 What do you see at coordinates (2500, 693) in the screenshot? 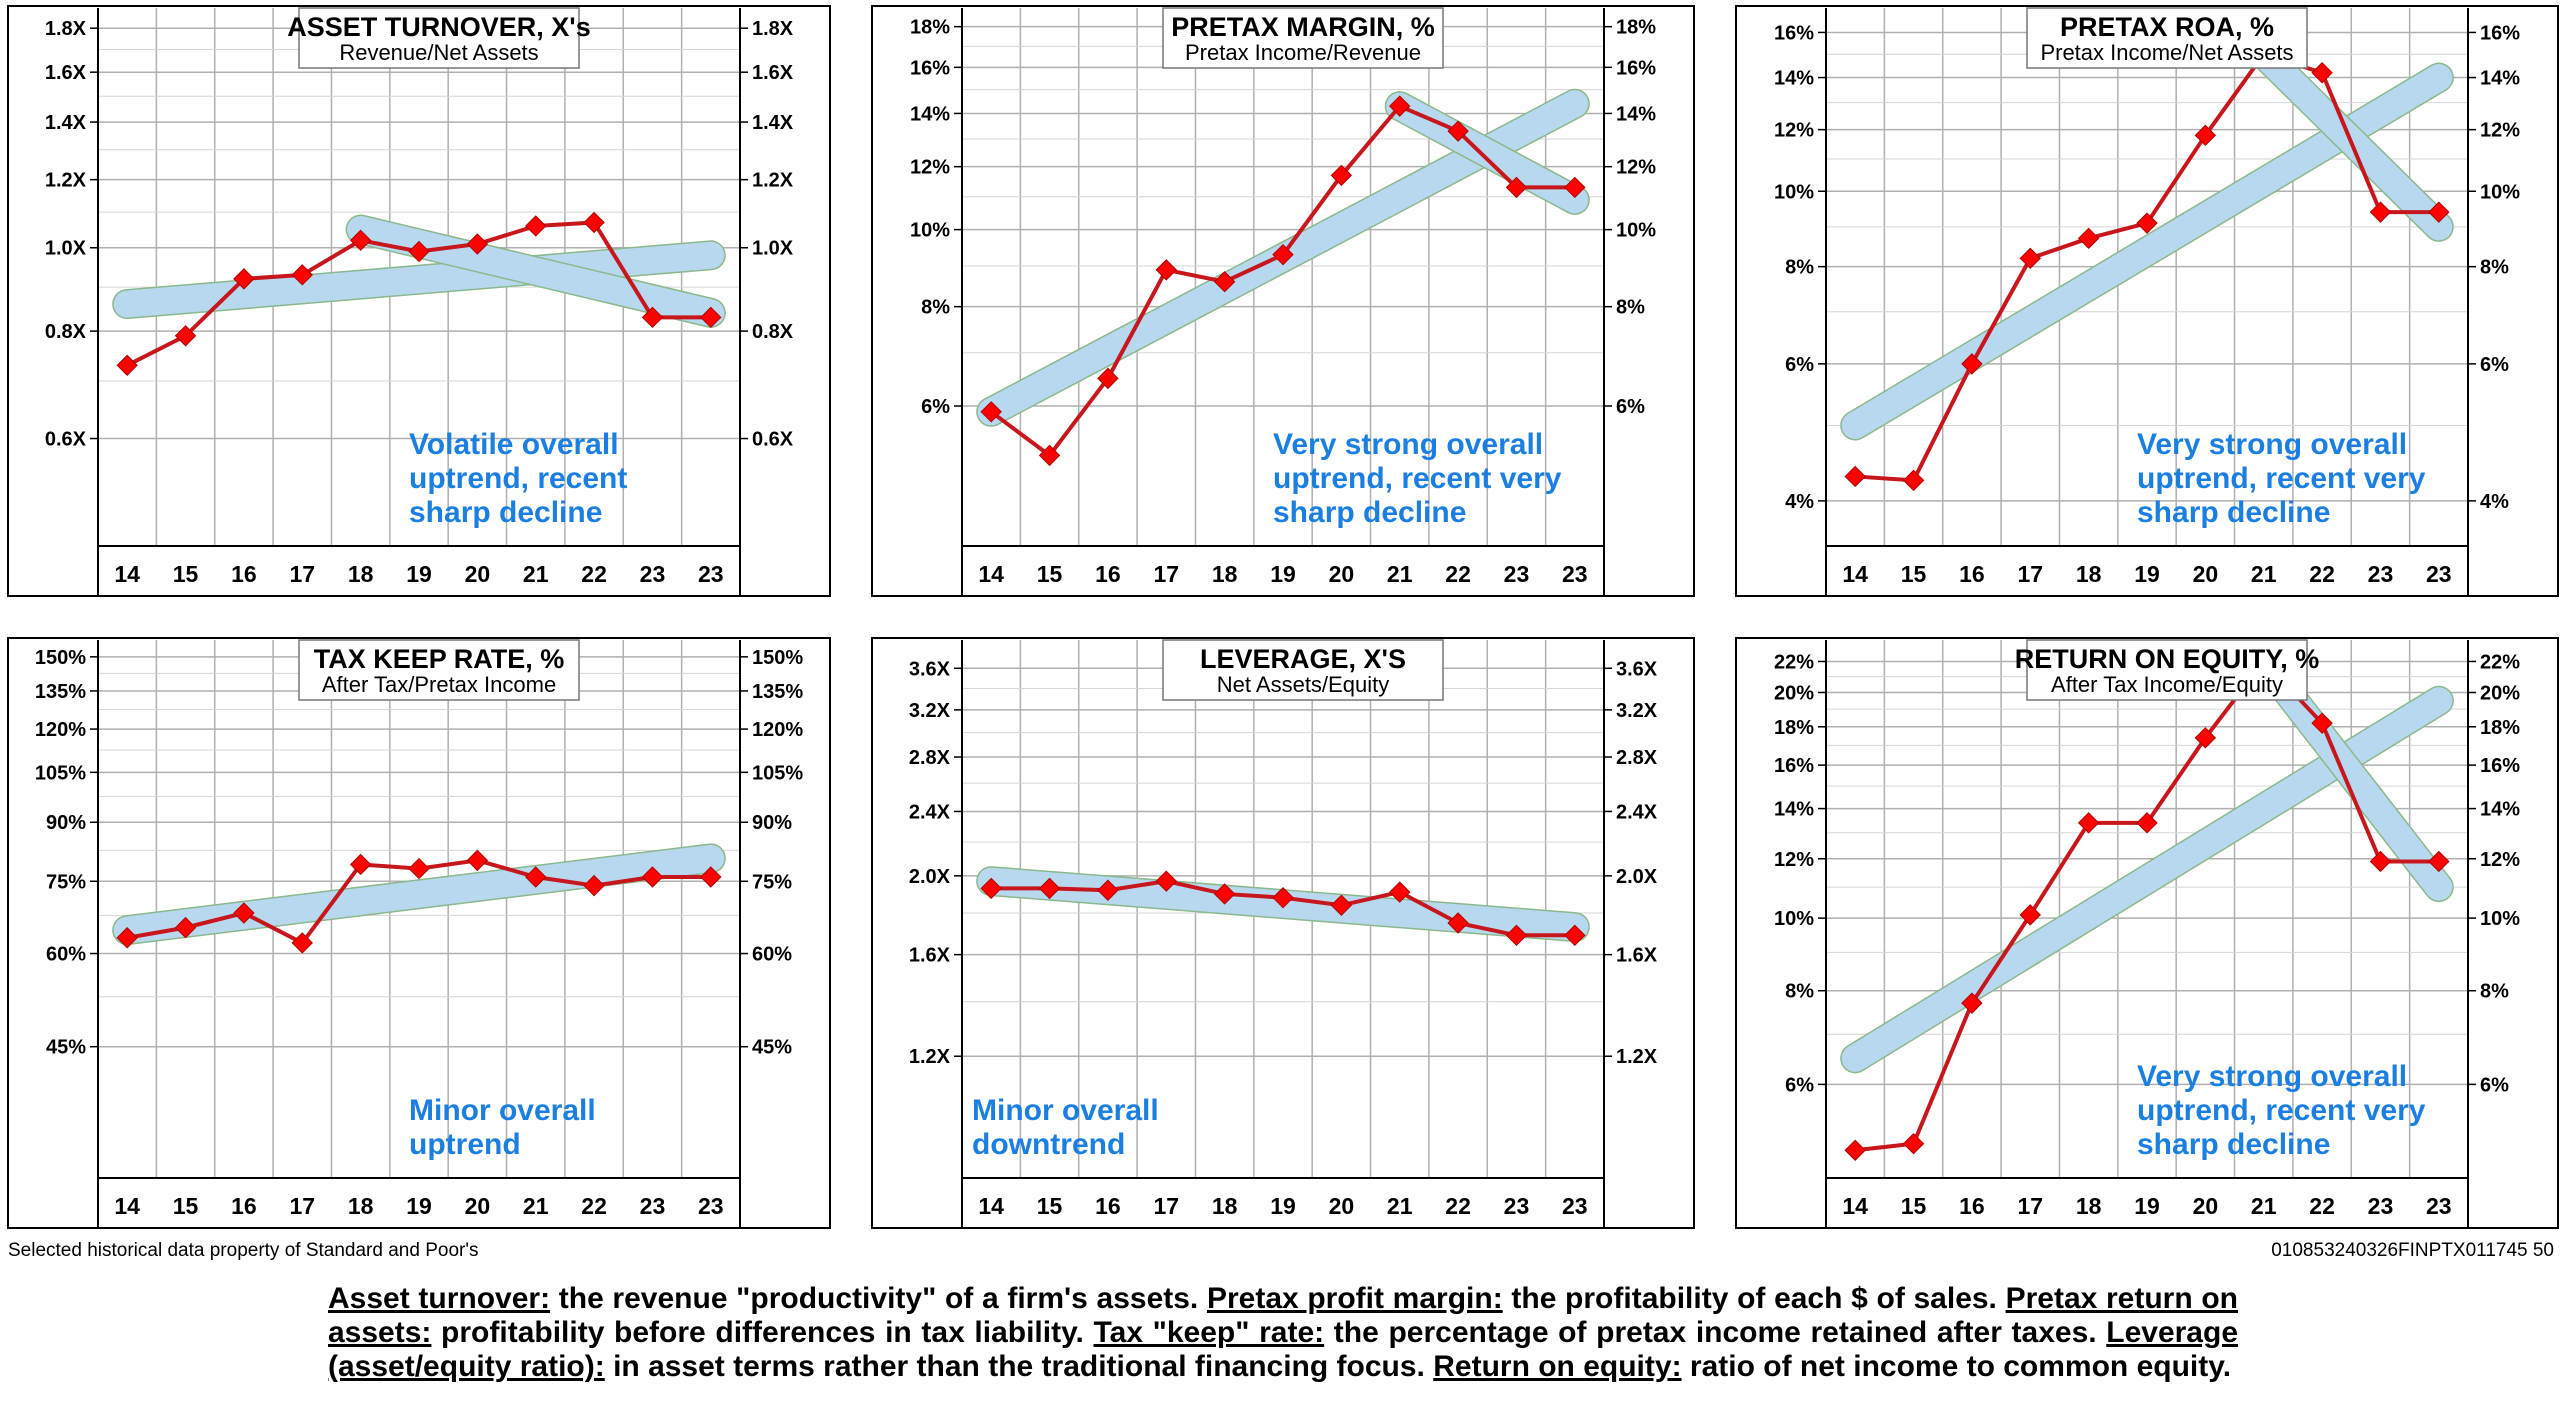
I see `y-tick-label-right: 20%` at bounding box center [2500, 693].